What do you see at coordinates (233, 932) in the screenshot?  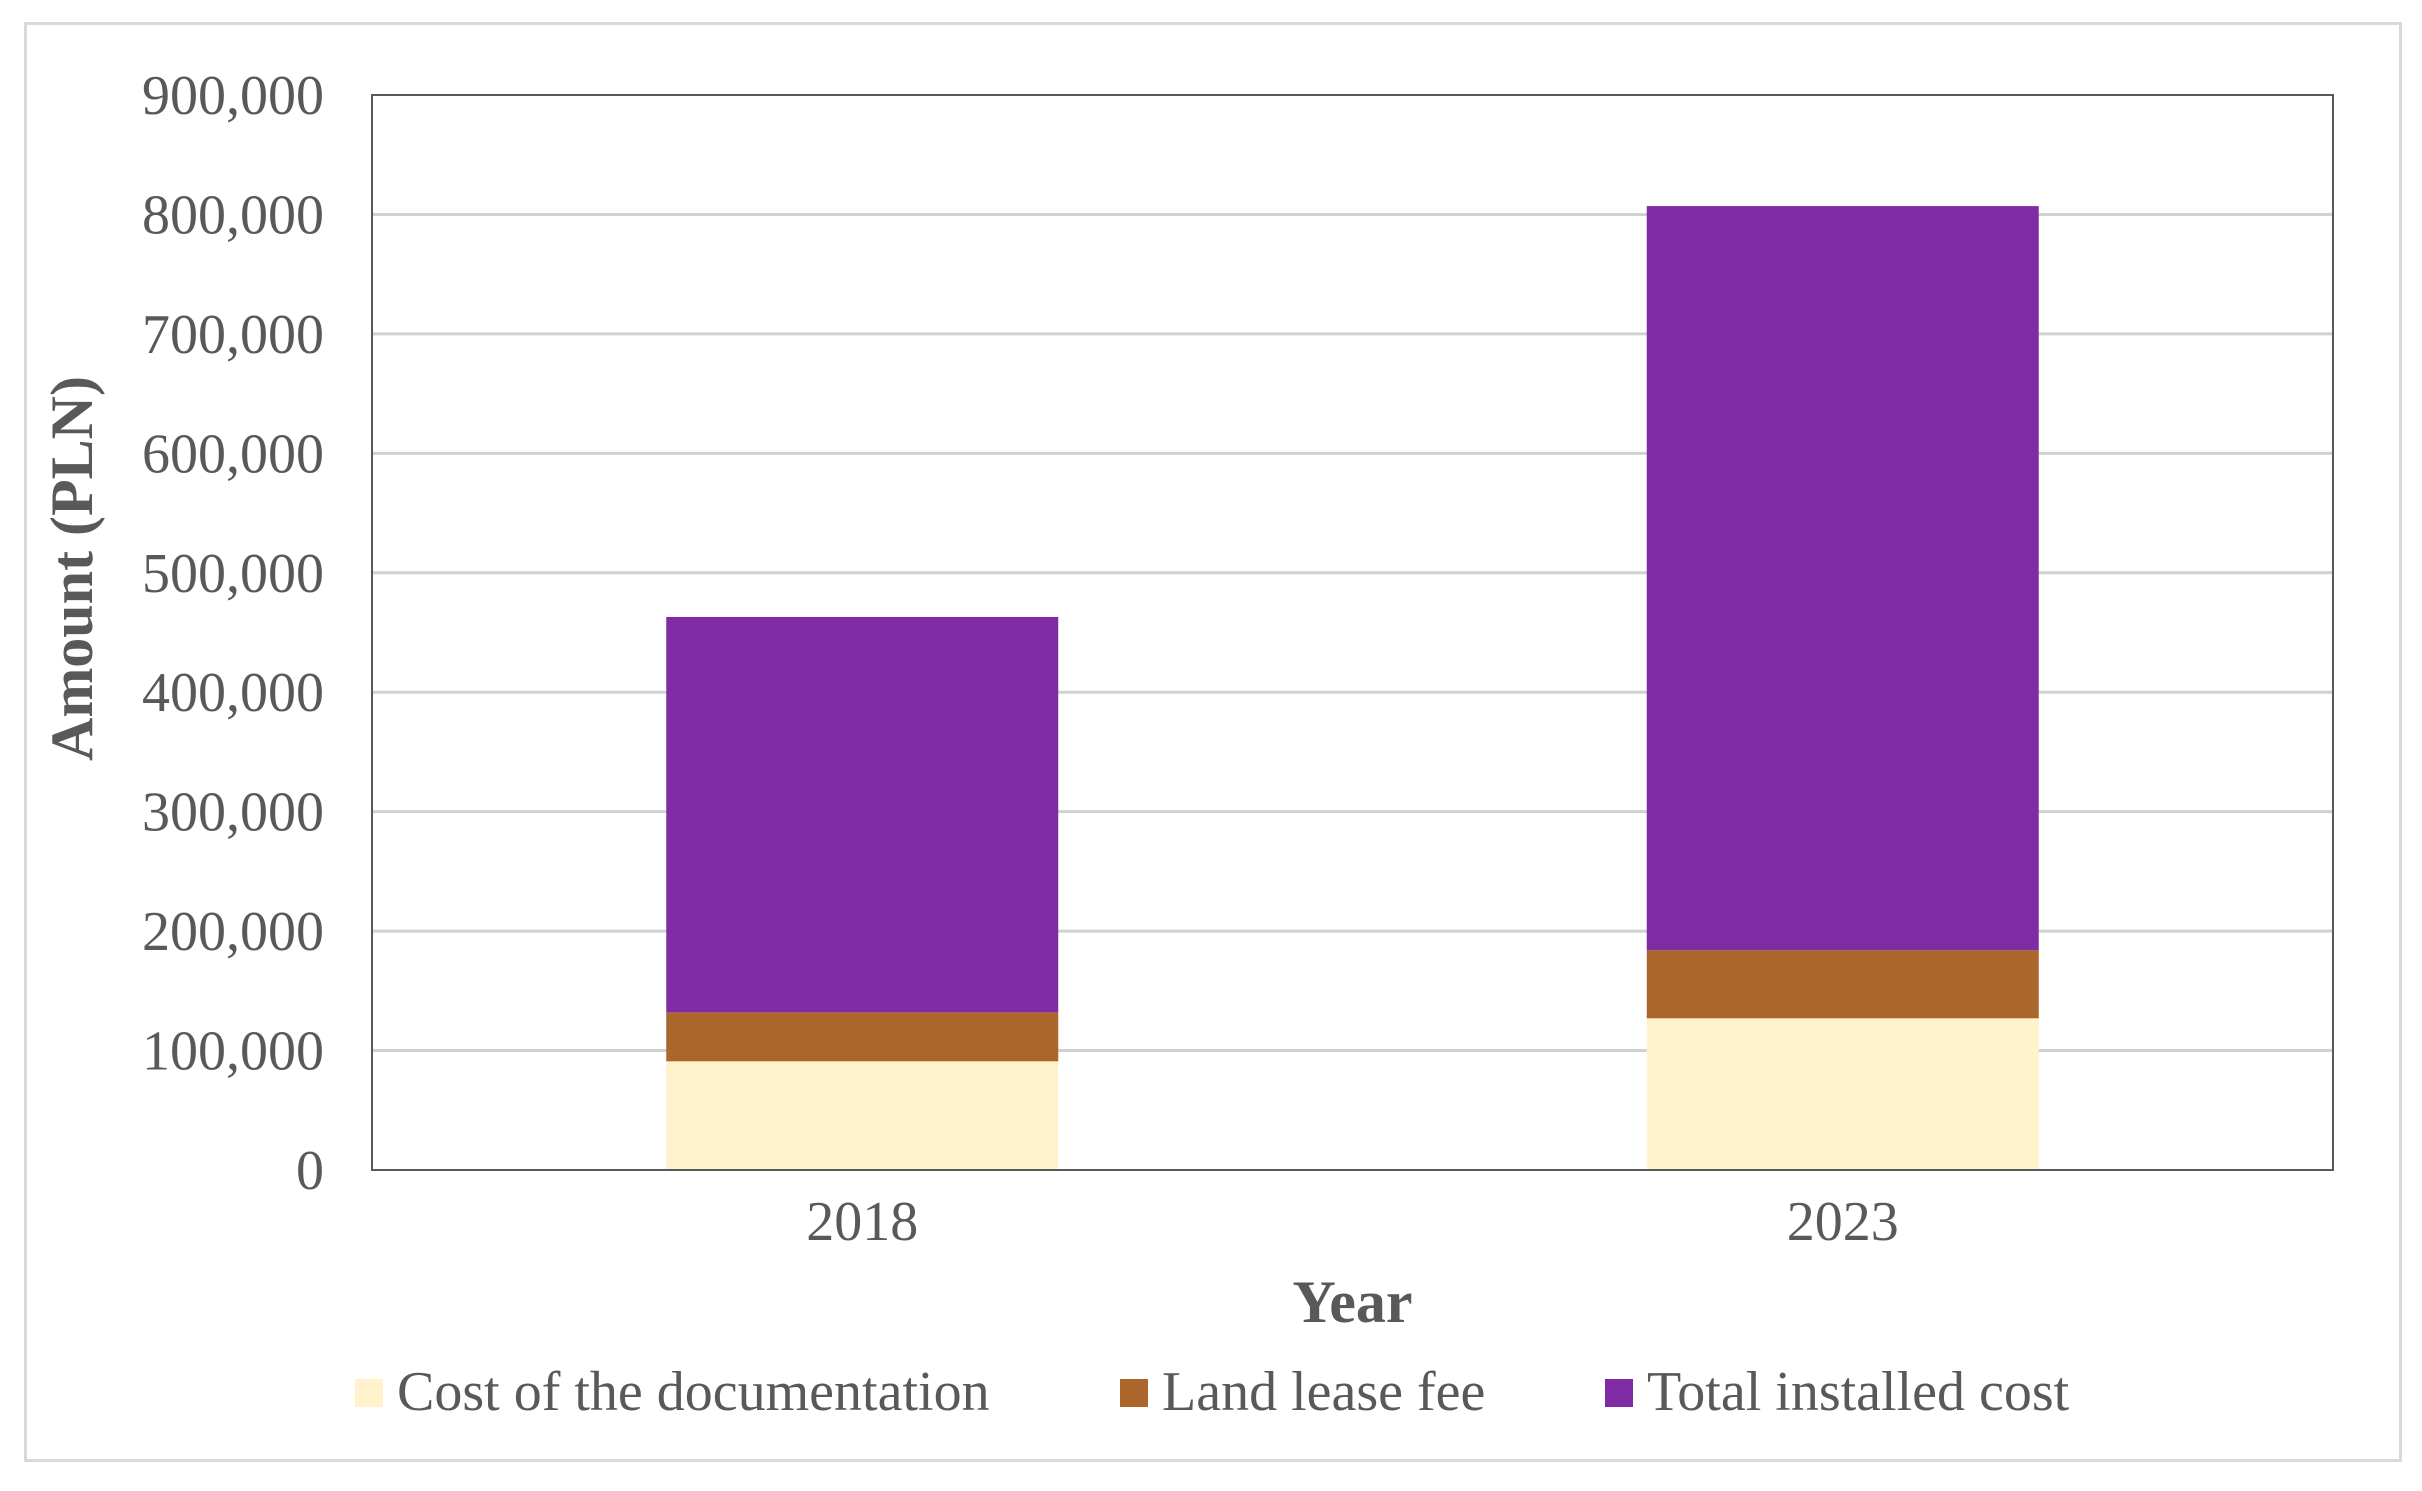 I see `y-tick-label: 200,000` at bounding box center [233, 932].